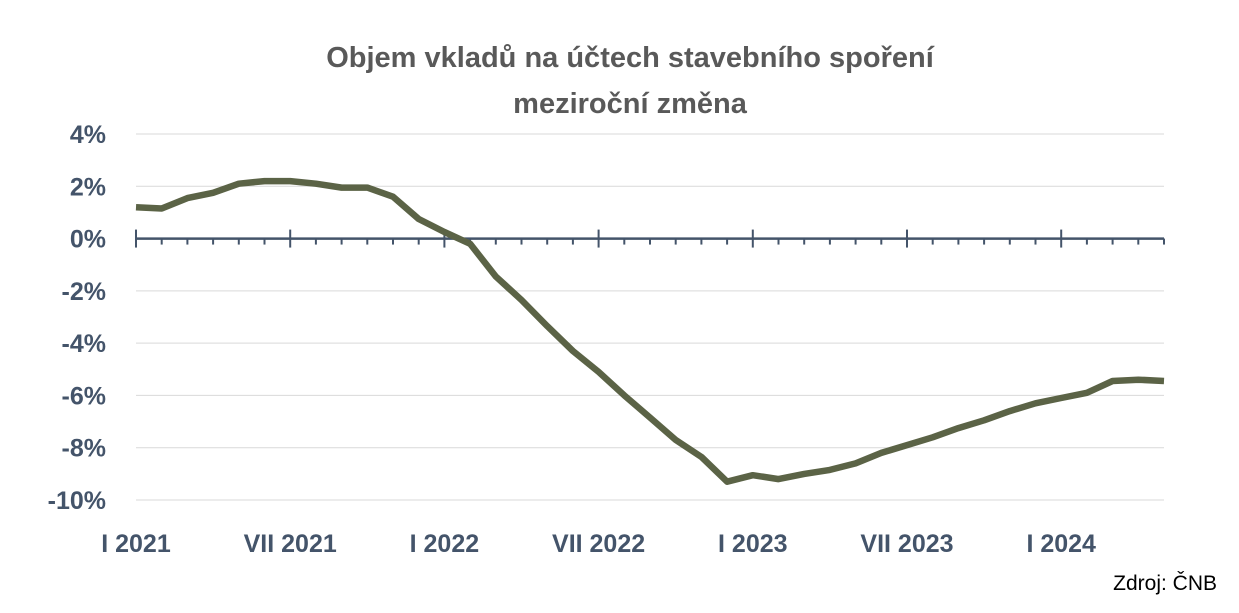 The width and height of the screenshot is (1239, 613). Describe the element at coordinates (77, 501) in the screenshot. I see `y-tick-label: -10%` at that location.